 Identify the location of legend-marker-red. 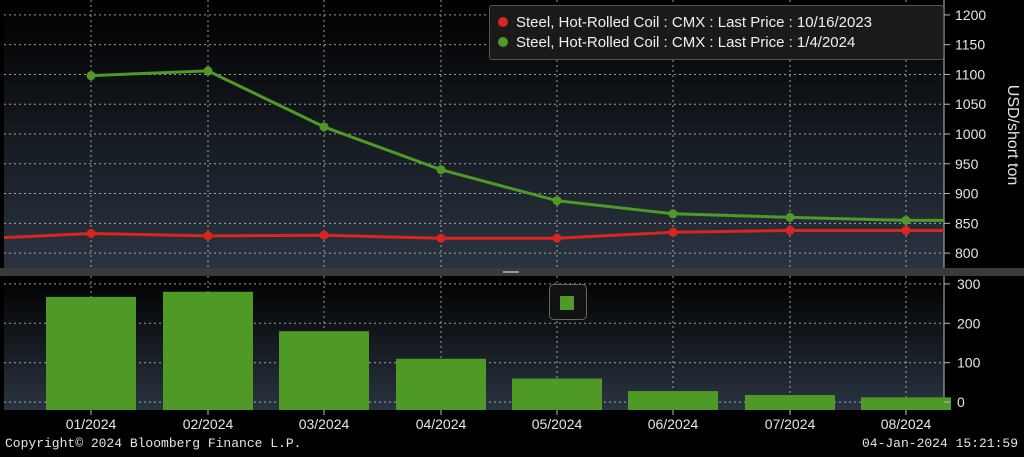
(503, 22).